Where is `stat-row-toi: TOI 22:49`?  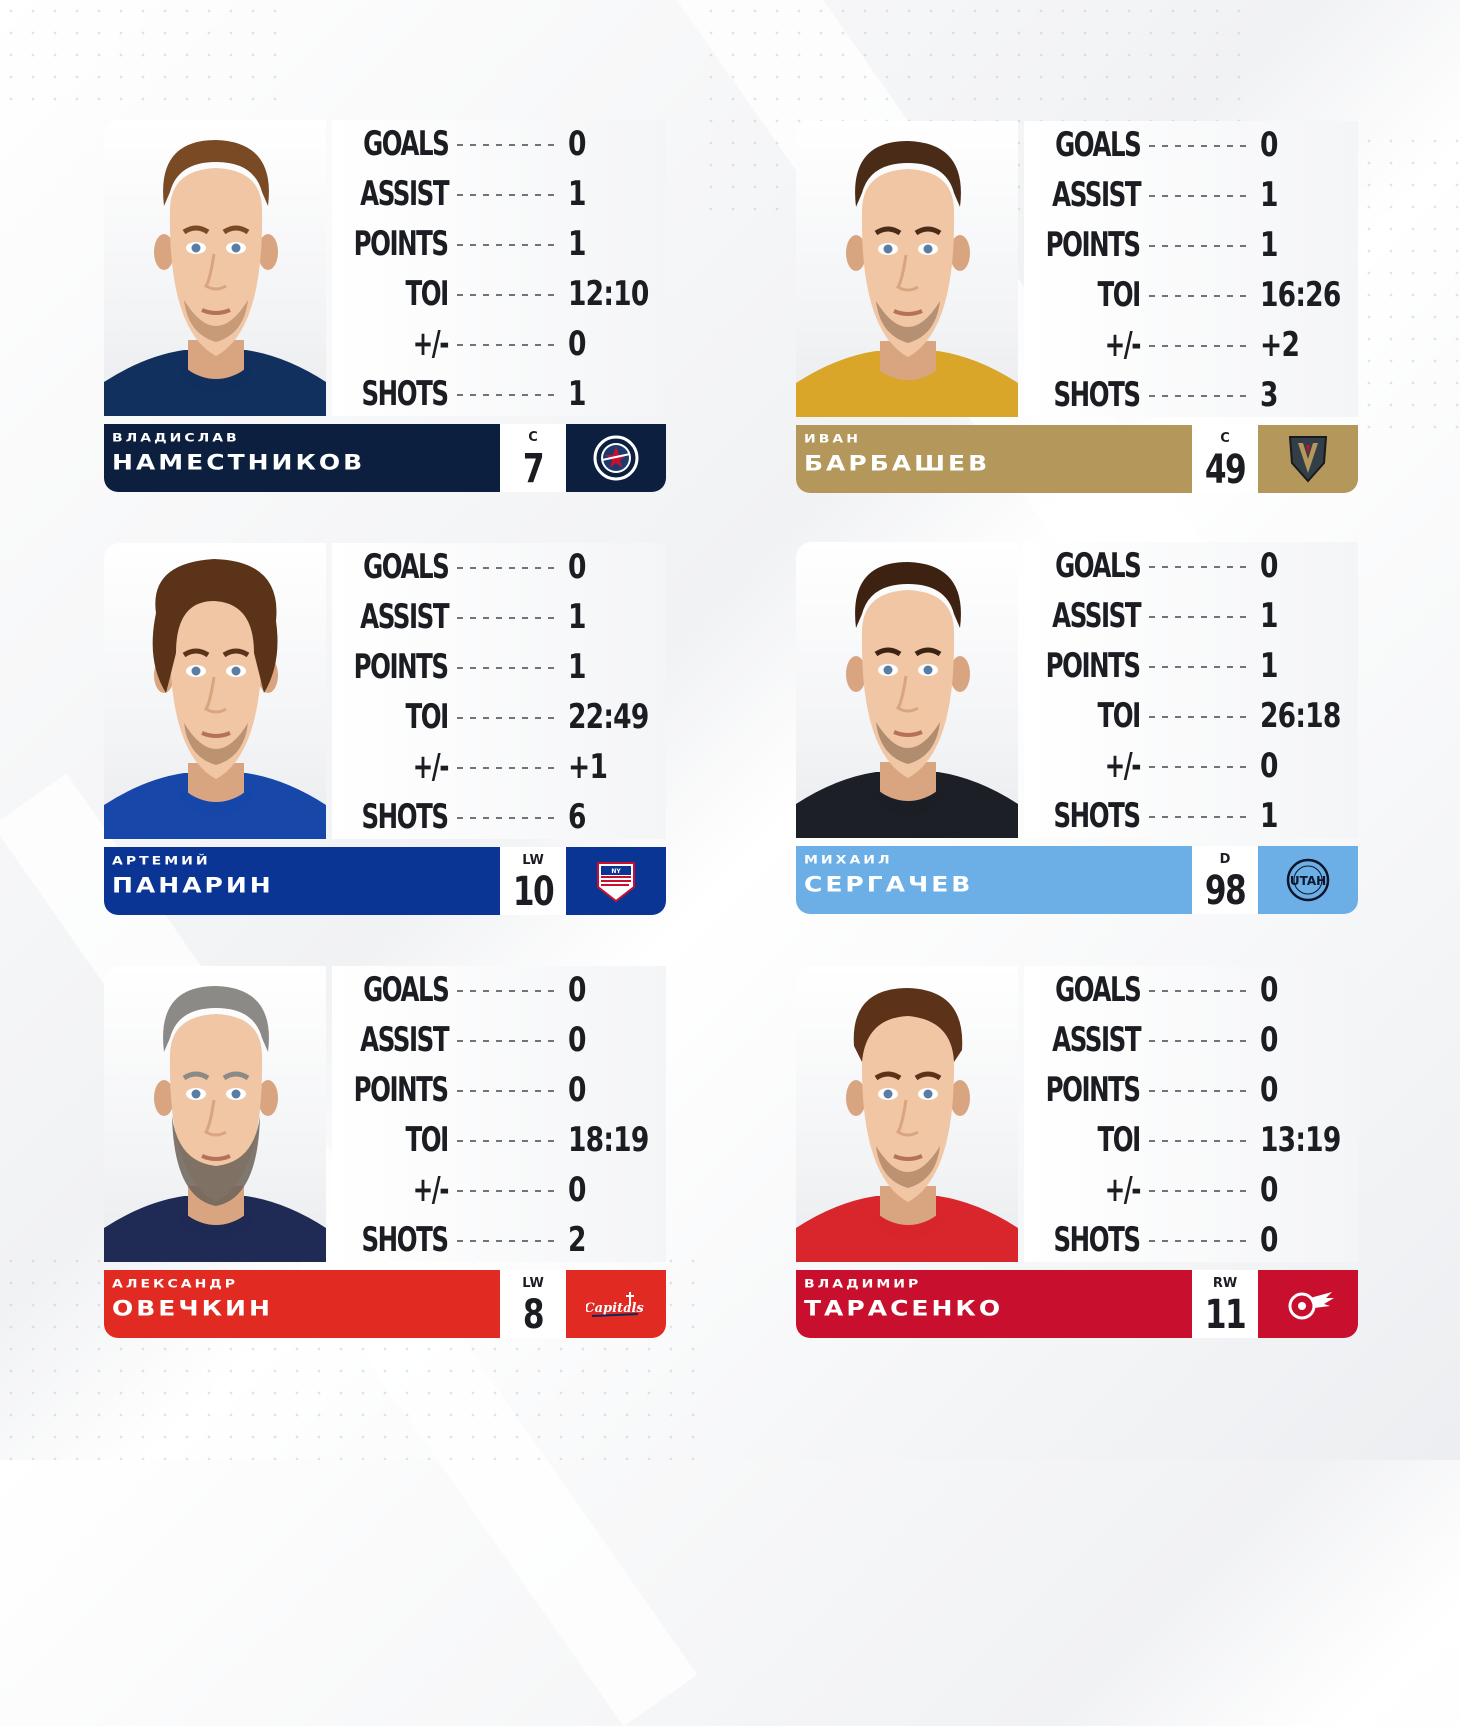 stat-row-toi: TOI 22:49 is located at coordinates (499, 718).